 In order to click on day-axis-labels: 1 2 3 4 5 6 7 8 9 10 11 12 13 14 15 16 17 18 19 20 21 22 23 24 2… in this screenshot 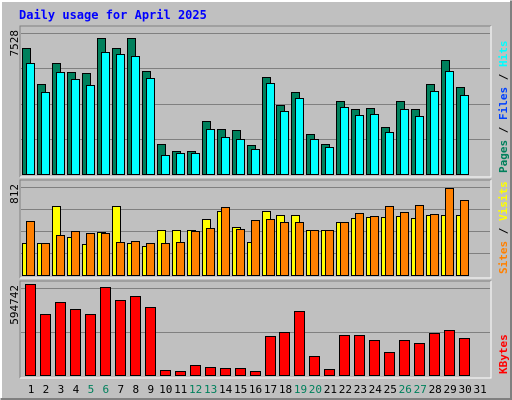, I will do `click(257, 389)`.